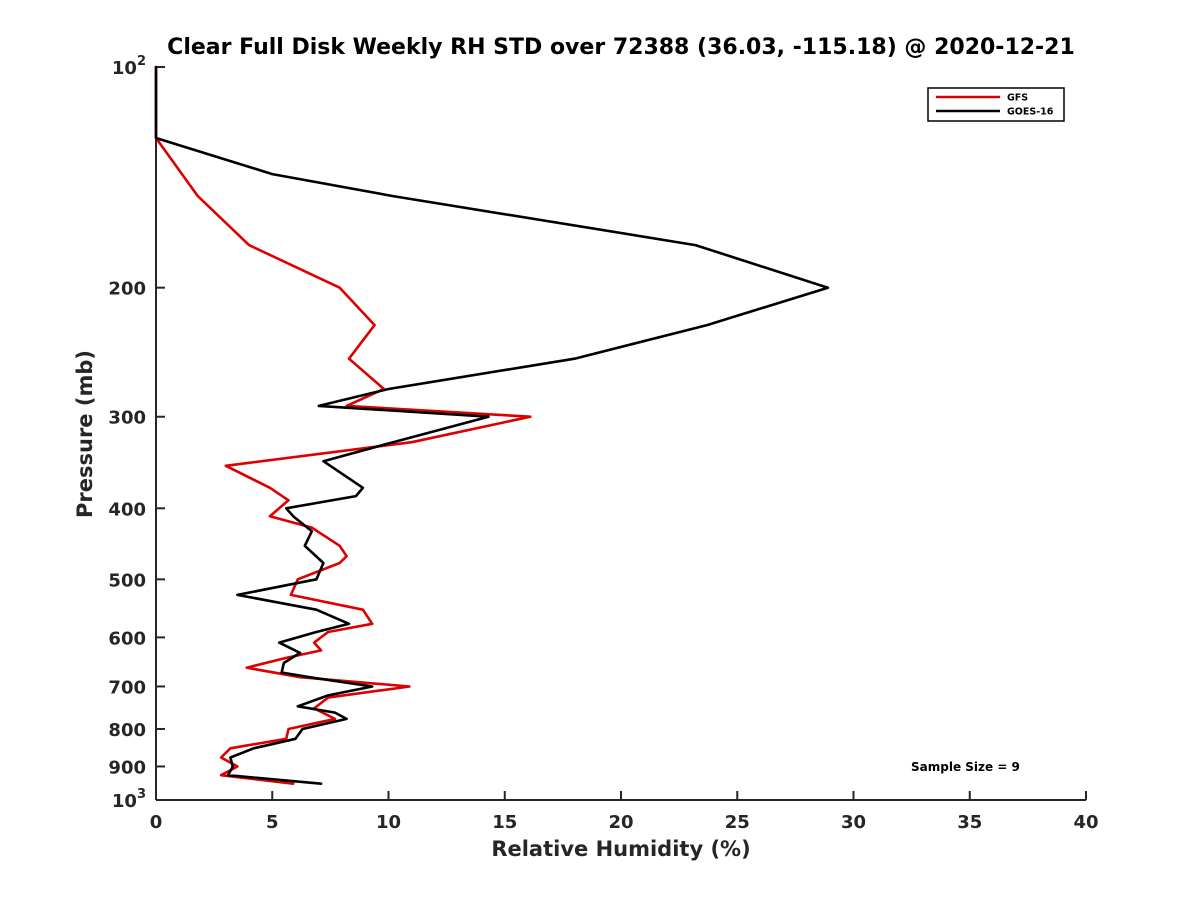  I want to click on y-tick-label-power: 10³, so click(129, 799).